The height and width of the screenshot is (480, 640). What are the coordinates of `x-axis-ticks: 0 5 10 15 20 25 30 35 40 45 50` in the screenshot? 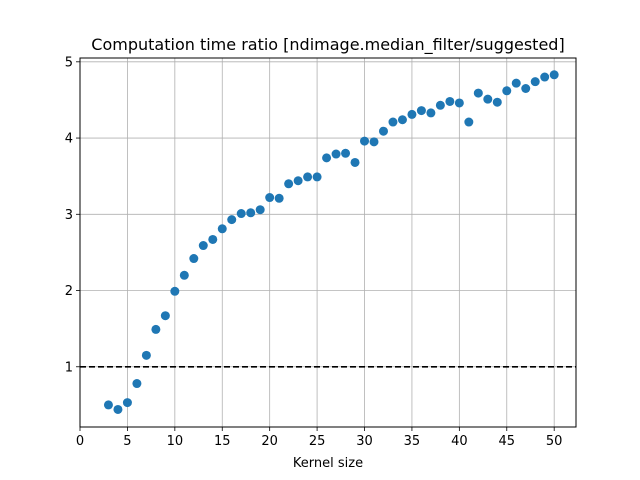 It's located at (319, 438).